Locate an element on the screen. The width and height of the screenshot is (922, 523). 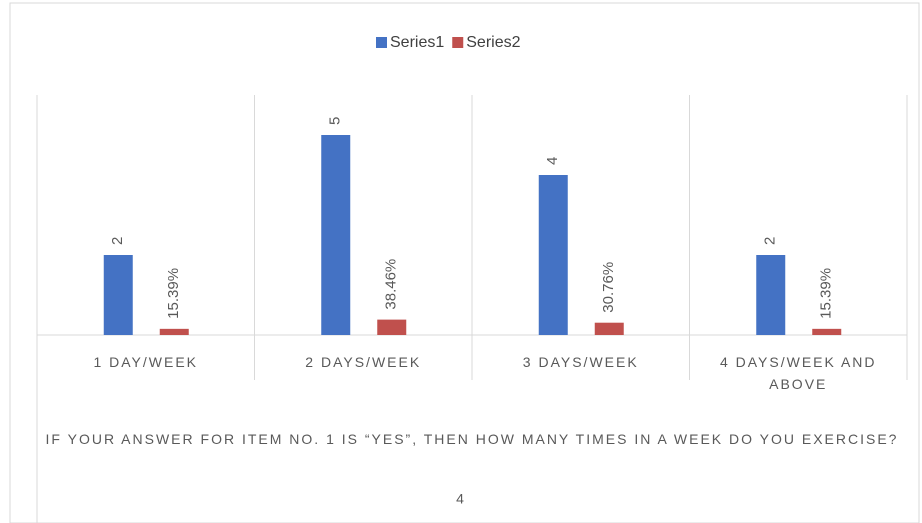
x-tick-label: 1 DAY/WEEK is located at coordinates (145, 362).